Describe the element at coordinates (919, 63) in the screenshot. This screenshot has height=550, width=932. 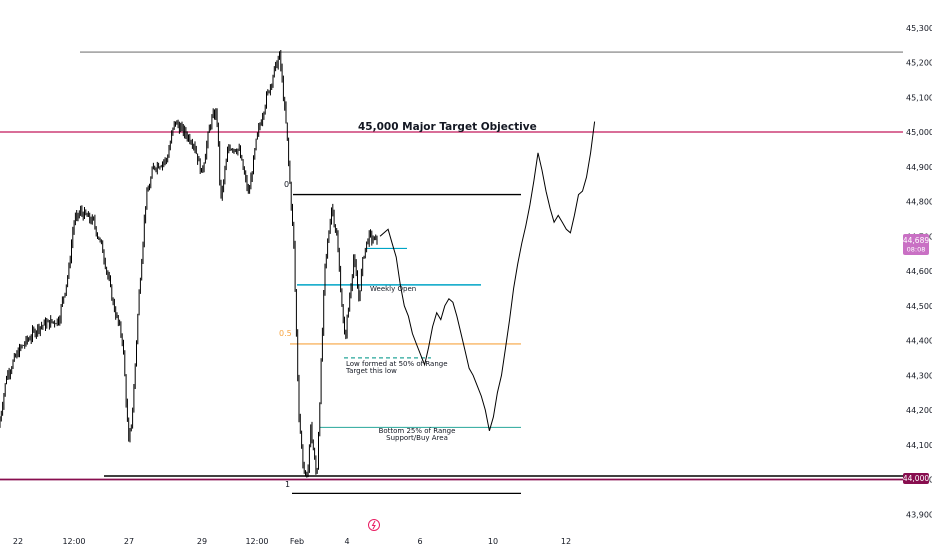
I see `y-tick-label: 45,200` at that location.